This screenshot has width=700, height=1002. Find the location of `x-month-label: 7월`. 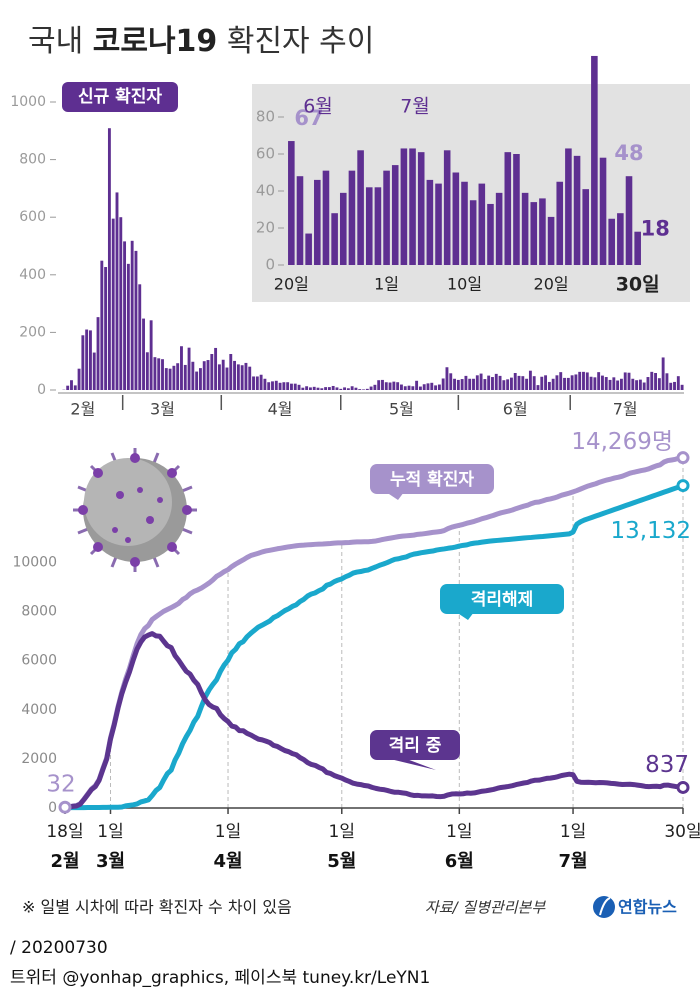

x-month-label: 7월 is located at coordinates (573, 861).